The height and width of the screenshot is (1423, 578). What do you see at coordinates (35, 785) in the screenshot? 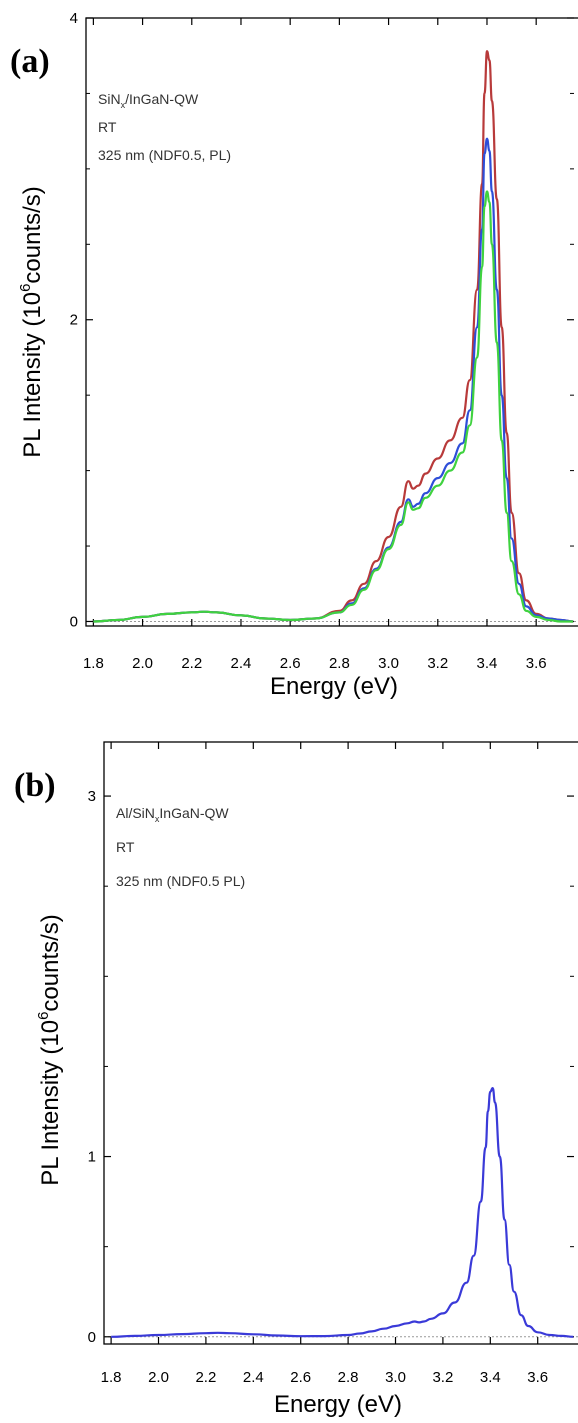
I see `panel-label-b: (b)` at bounding box center [35, 785].